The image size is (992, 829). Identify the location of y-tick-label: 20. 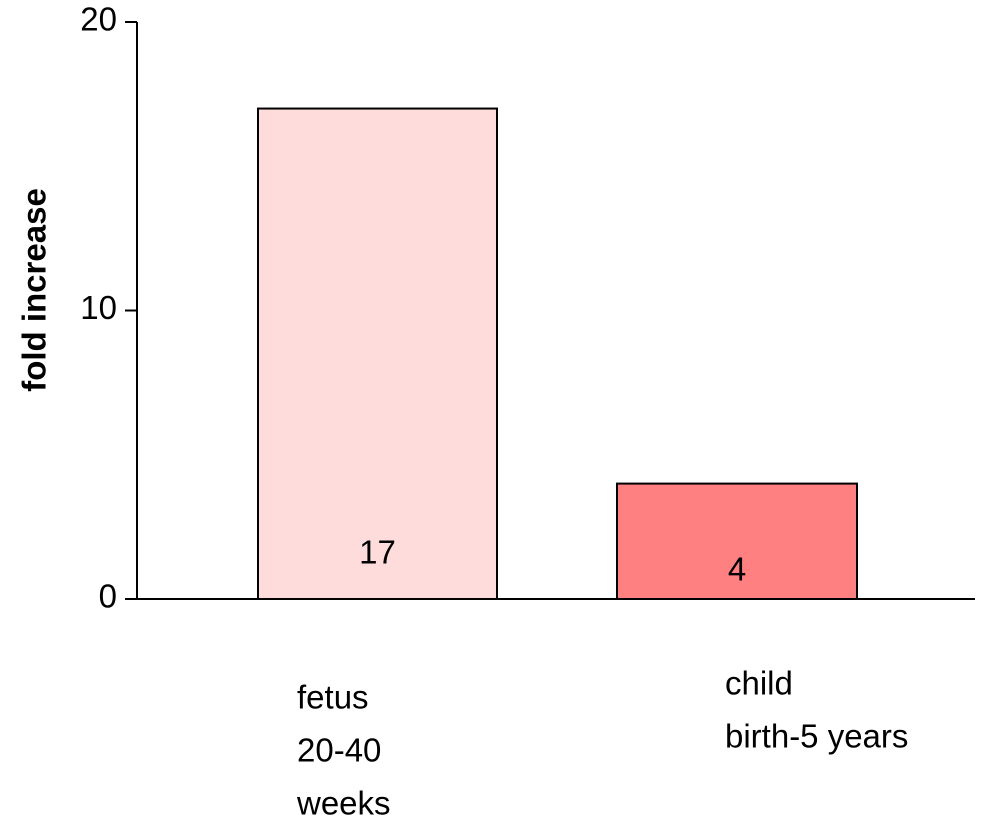
(98, 19).